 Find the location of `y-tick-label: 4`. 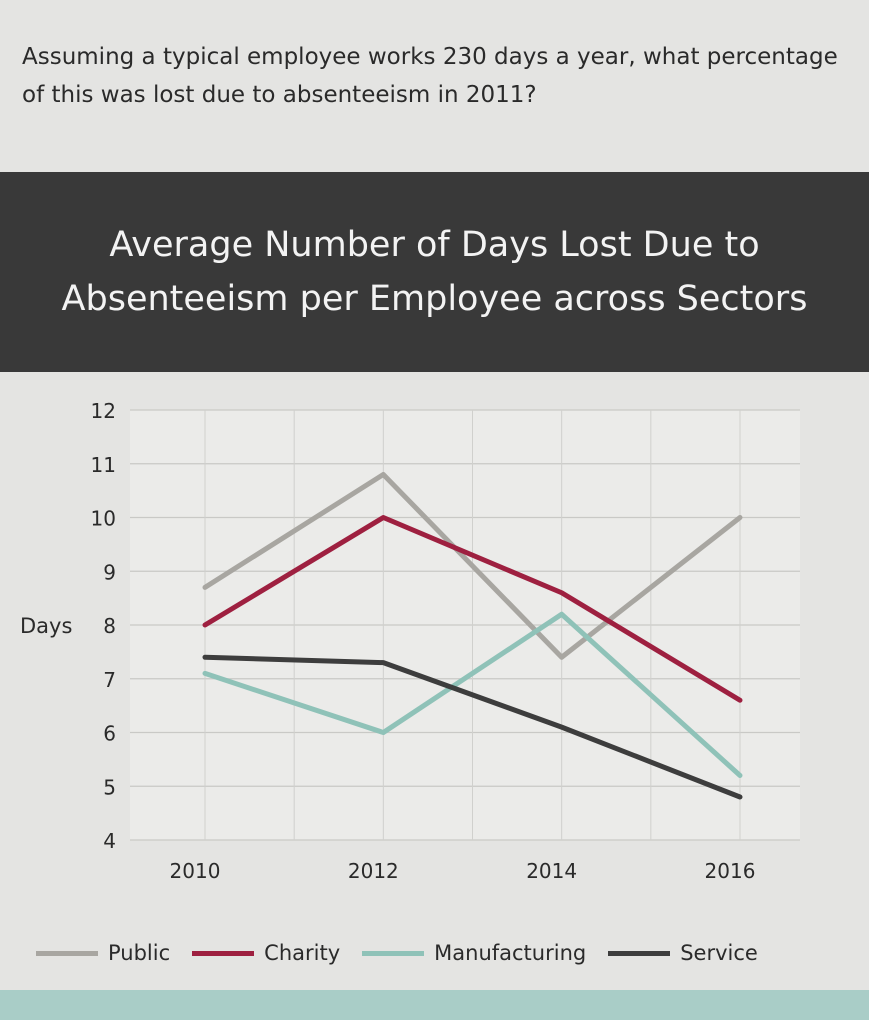

y-tick-label: 4 is located at coordinates (109, 841).